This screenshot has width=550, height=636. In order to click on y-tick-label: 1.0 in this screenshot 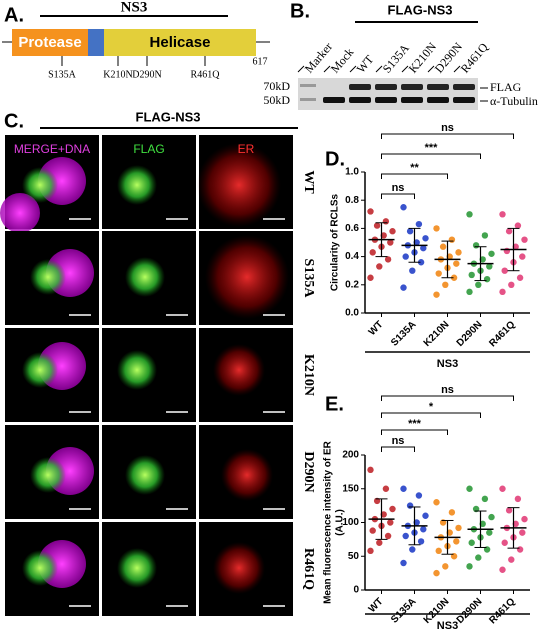, I will do `click(352, 172)`.